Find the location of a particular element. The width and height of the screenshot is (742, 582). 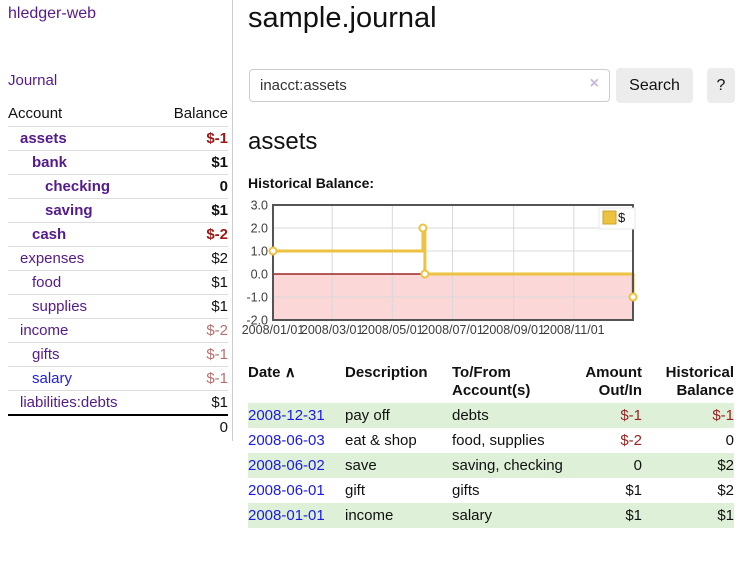

account-name-cell: food is located at coordinates (82, 282).